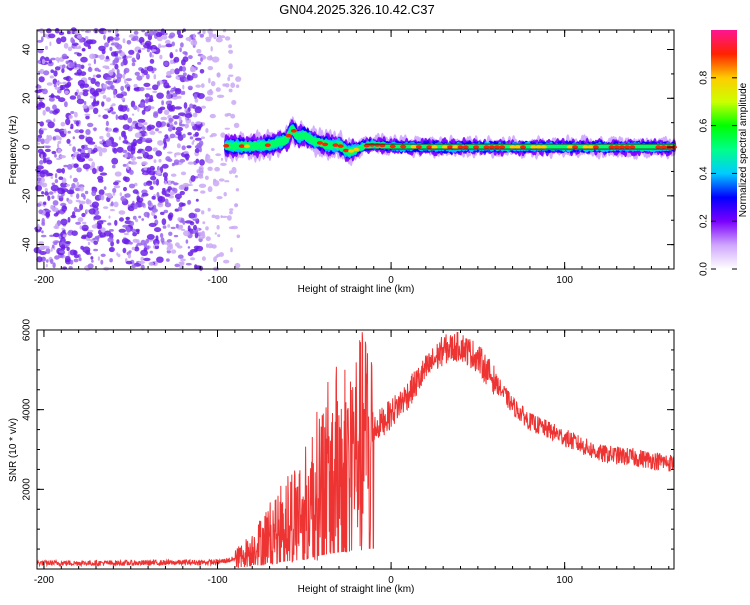 The width and height of the screenshot is (750, 605). Describe the element at coordinates (356, 589) in the screenshot. I see `snr-x-axis-label: Height of straight line (km)` at that location.